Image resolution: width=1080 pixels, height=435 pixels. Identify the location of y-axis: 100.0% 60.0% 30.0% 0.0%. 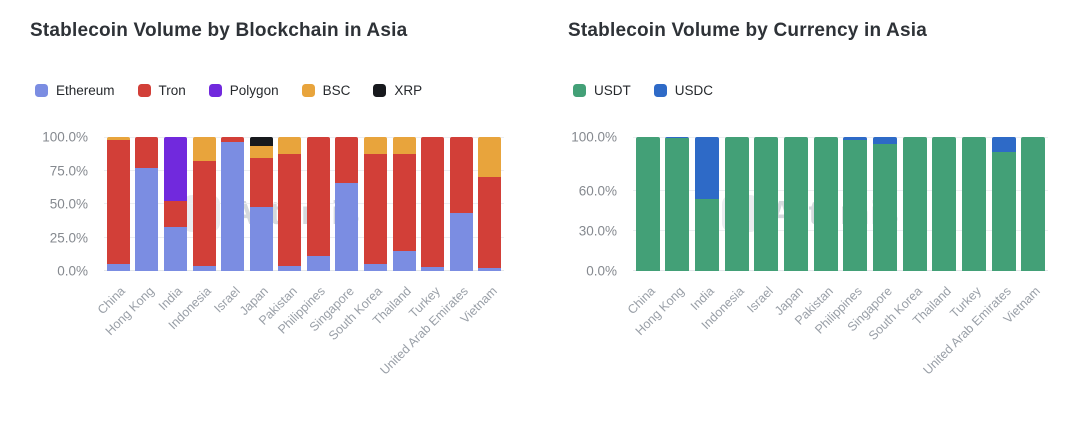
(596, 204).